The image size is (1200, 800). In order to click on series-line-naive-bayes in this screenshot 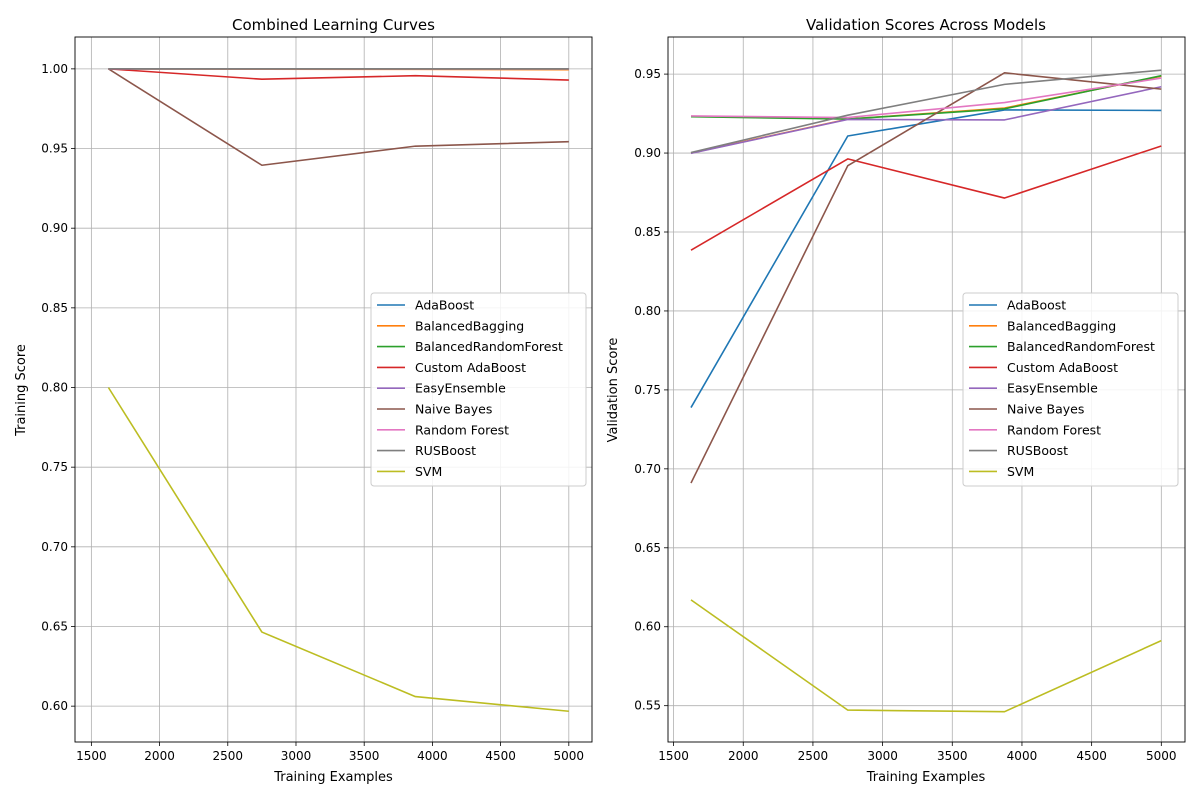, I will do `click(338, 117)`.